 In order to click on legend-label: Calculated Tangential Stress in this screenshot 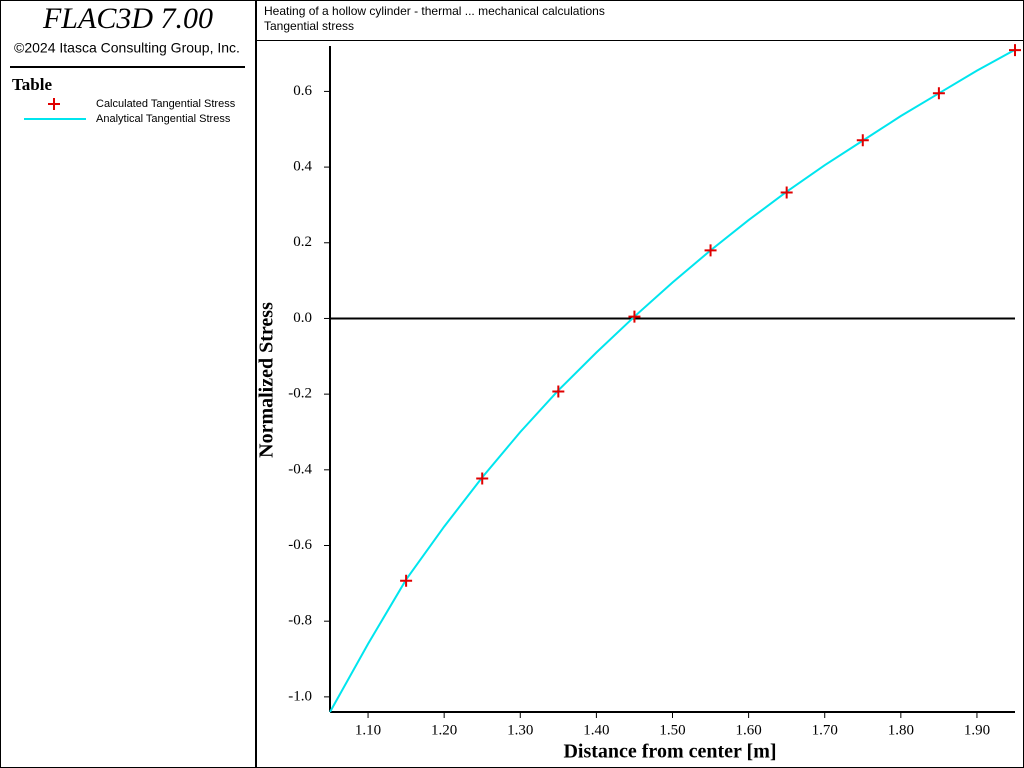, I will do `click(166, 104)`.